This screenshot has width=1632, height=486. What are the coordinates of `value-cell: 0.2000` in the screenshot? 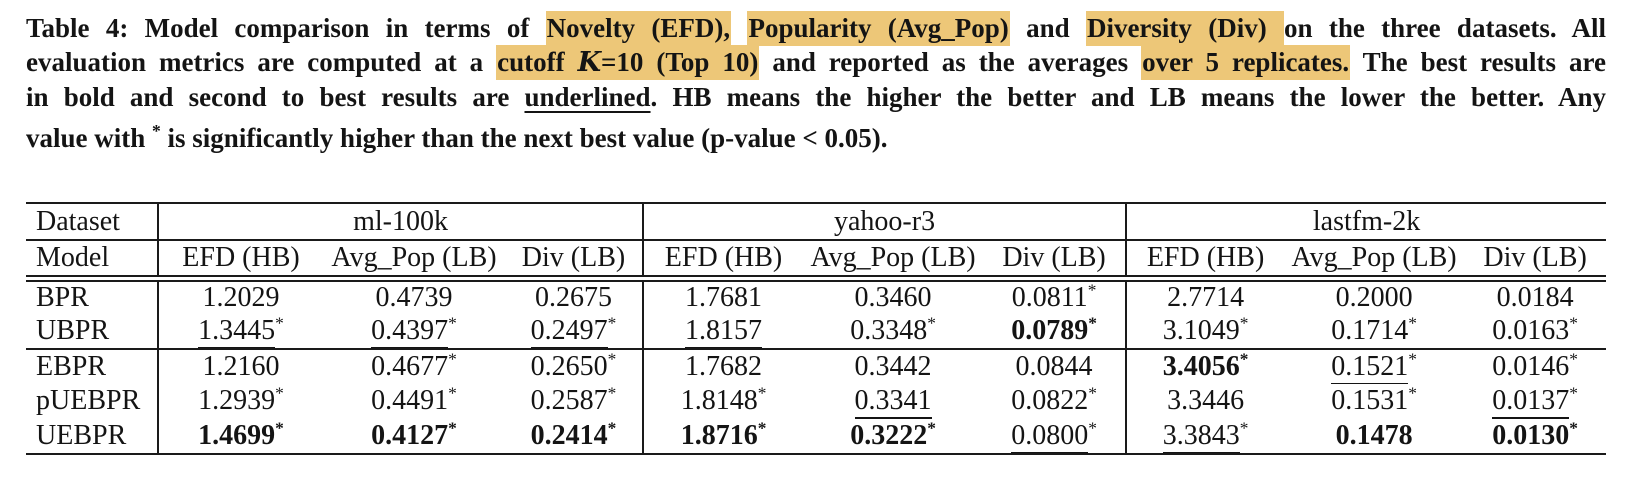 It's located at (1374, 296).